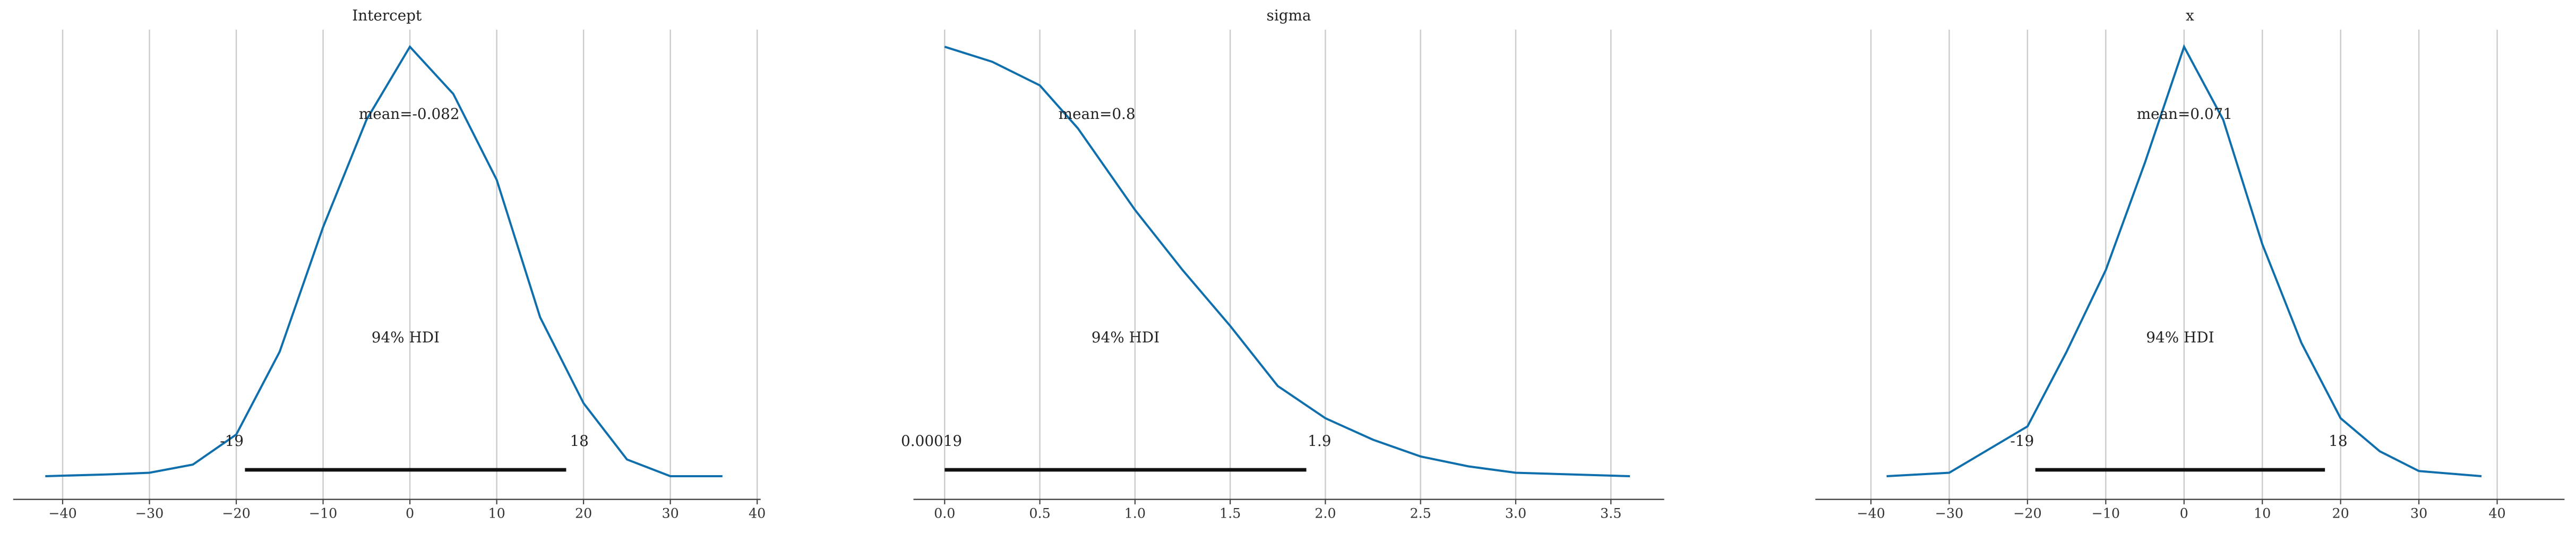 The image size is (2576, 533). I want to click on panel-title: sigma, so click(1289, 15).